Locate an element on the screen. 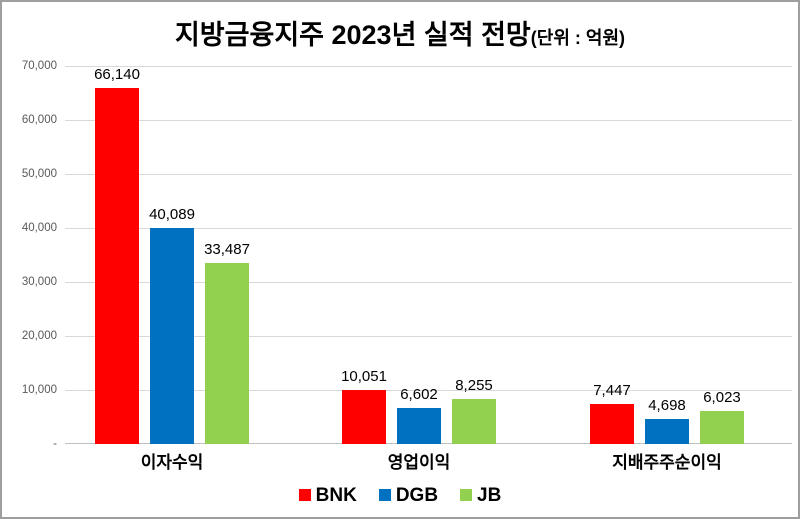 The image size is (800, 519). bar-dgb-3: 4,698 is located at coordinates (667, 255).